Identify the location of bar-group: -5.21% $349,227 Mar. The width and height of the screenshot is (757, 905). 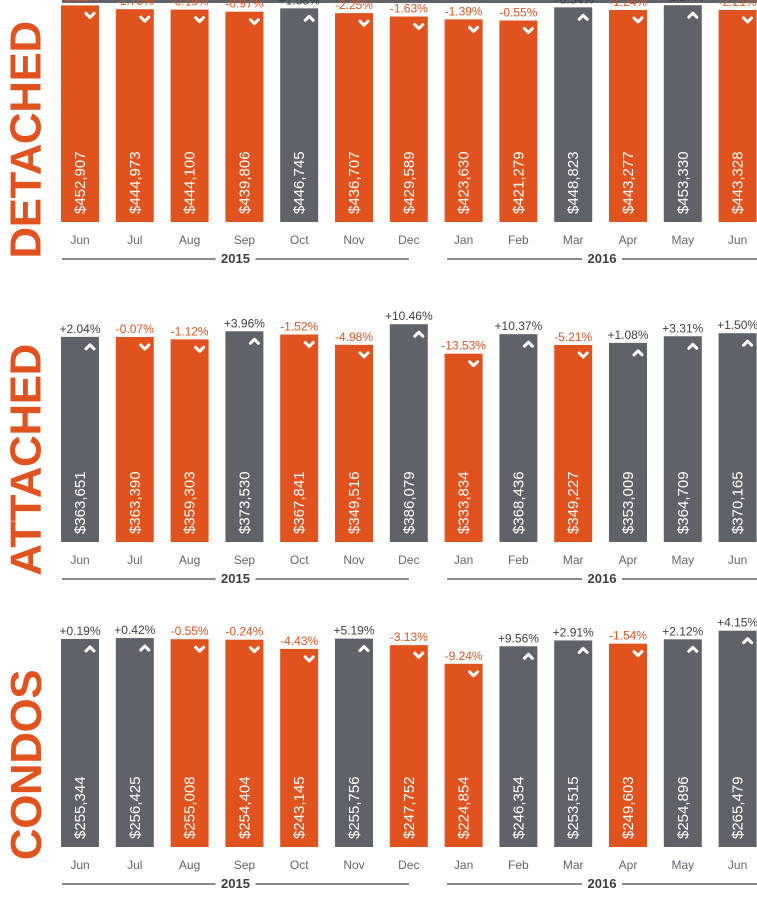
(573, 448).